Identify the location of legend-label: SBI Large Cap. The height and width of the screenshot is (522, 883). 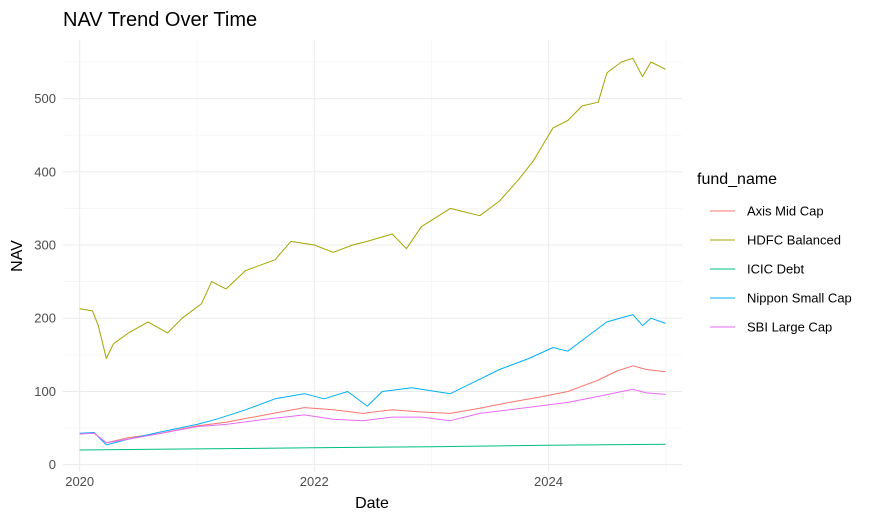
(789, 327).